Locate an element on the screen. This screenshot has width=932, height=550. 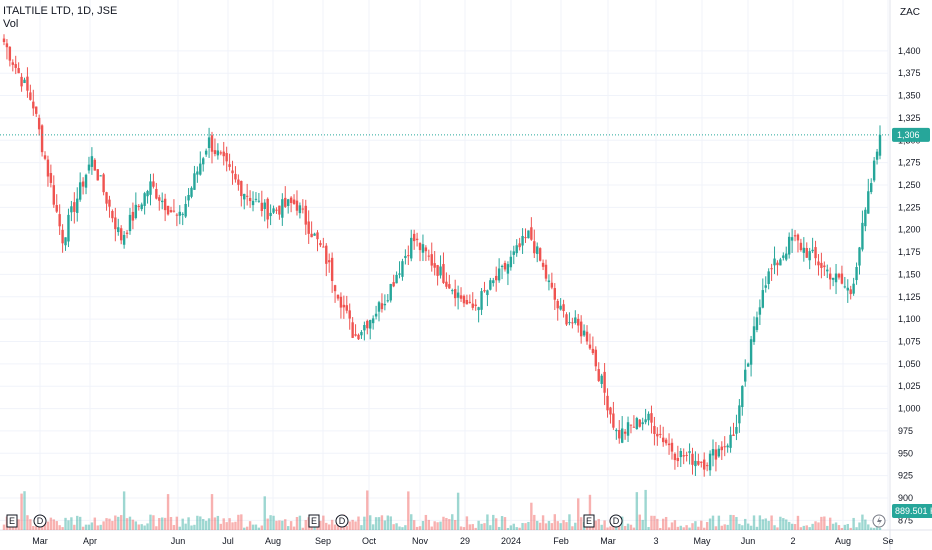
x-tick-label: Jul is located at coordinates (228, 541).